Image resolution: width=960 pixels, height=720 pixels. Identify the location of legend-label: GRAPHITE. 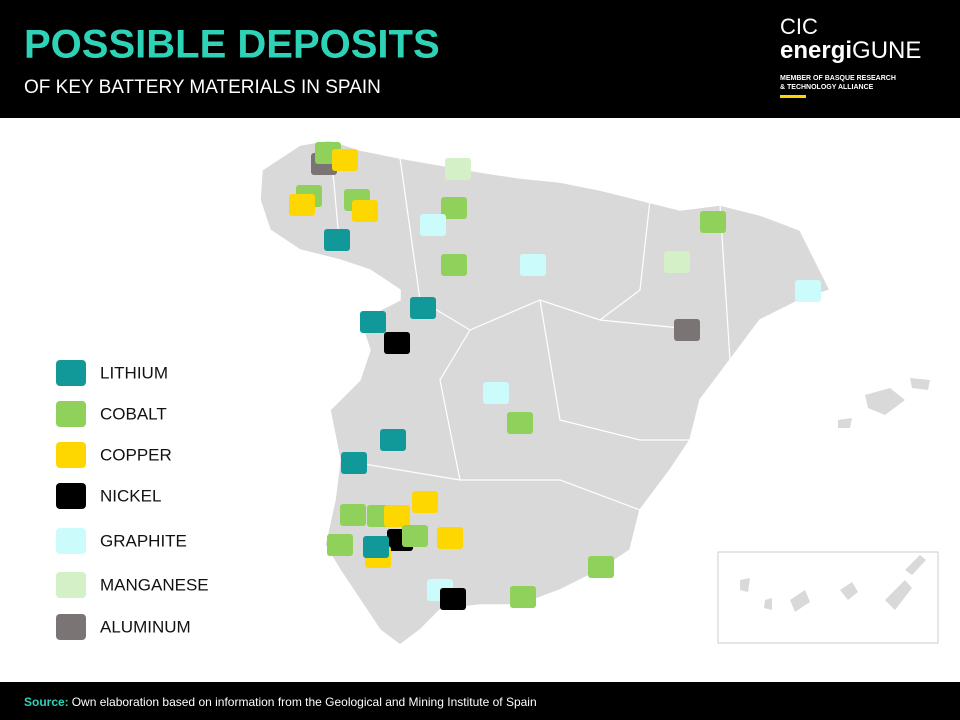
(143, 540).